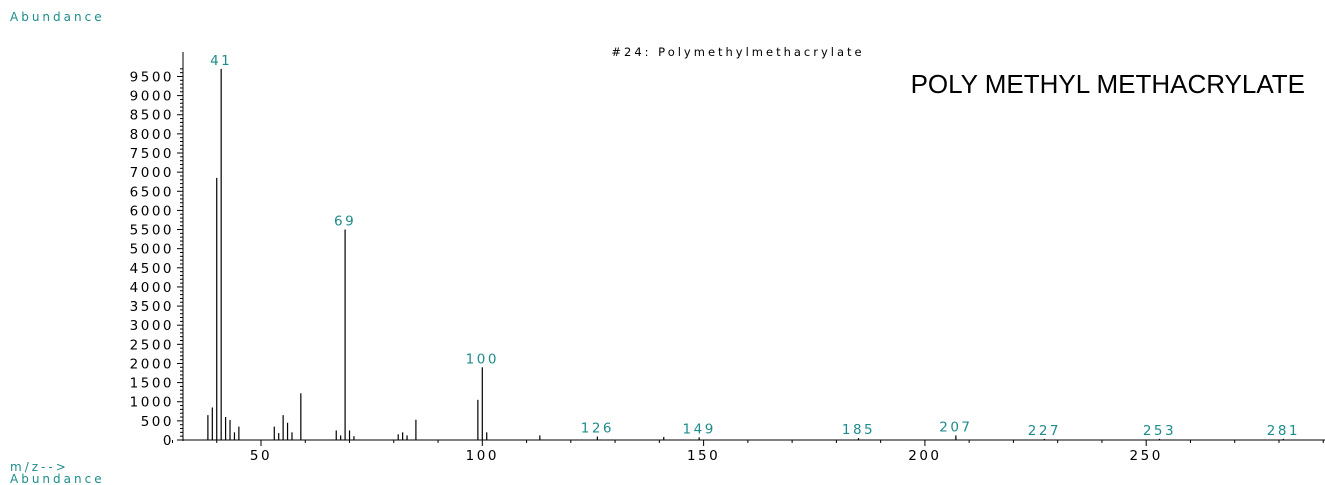  Describe the element at coordinates (1283, 431) in the screenshot. I see `peak-label: 281` at that location.